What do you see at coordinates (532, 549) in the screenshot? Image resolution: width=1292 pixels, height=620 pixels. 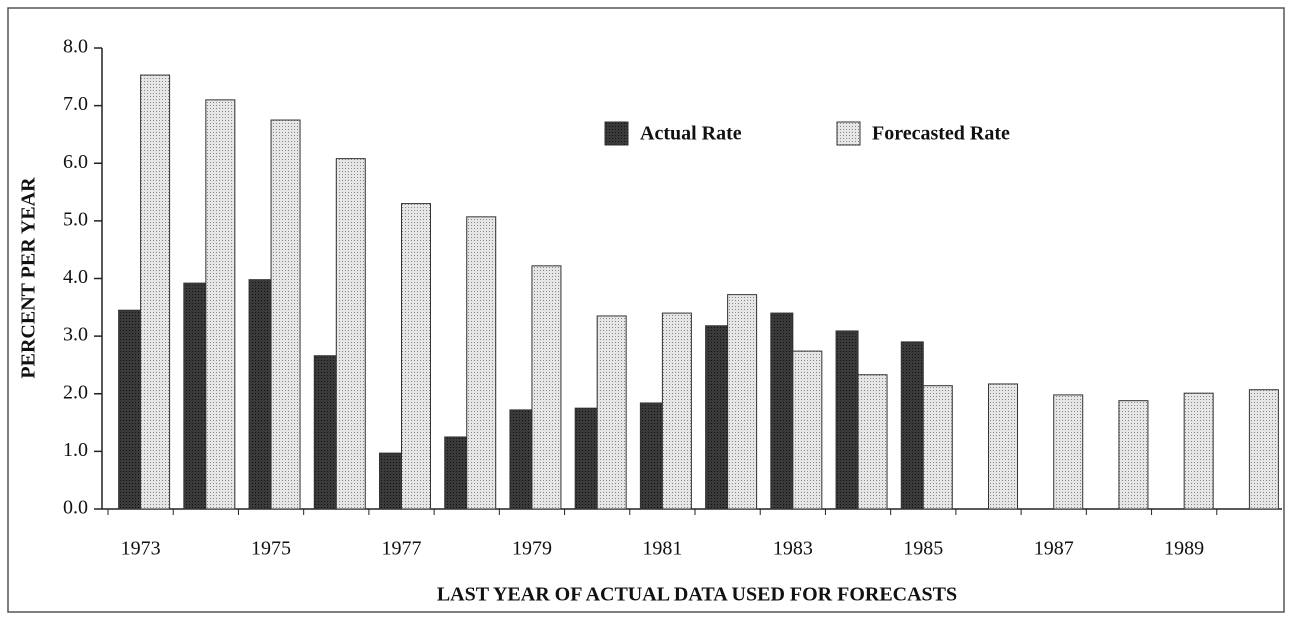 I see `x-tick-label: 1979` at bounding box center [532, 549].